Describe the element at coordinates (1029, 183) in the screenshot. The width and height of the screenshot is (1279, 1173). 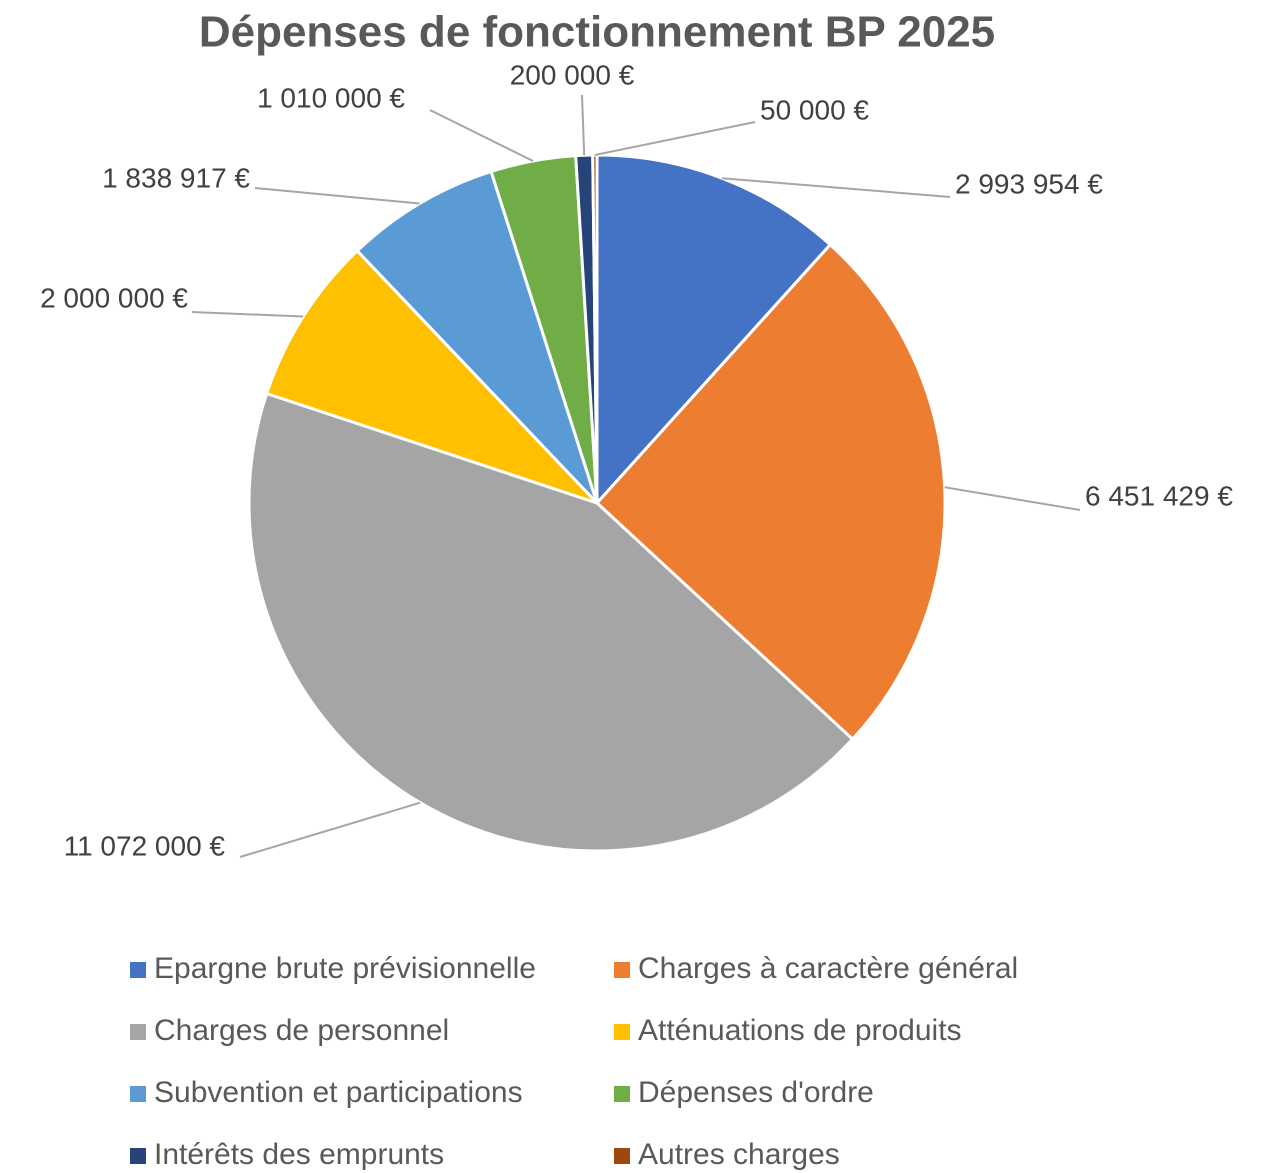
I see `data-label: 2 993 954 €` at that location.